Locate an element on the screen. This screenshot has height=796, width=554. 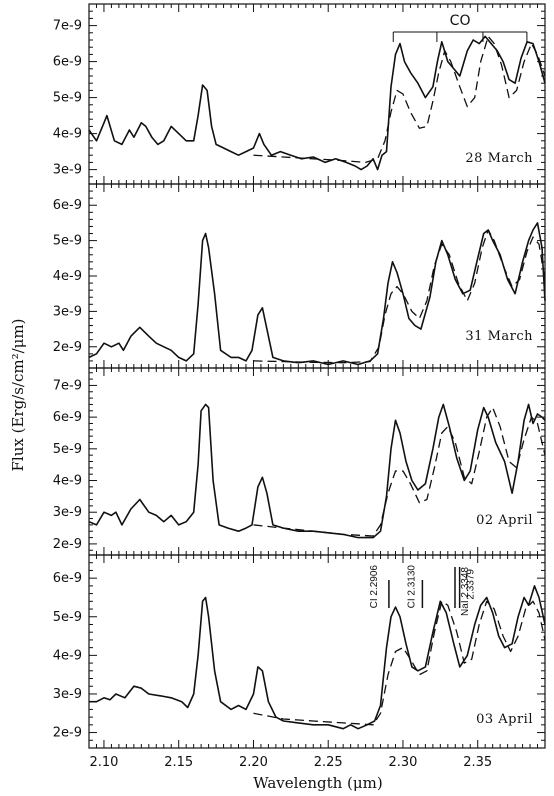
co-label: CO is located at coordinates (460, 21).